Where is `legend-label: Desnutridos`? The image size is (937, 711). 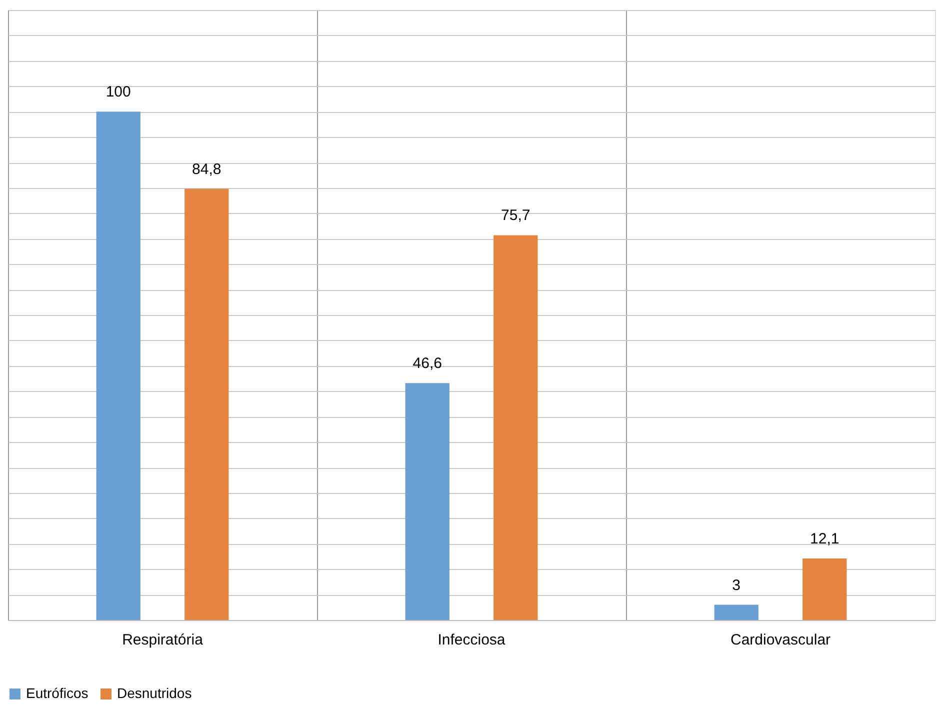 legend-label: Desnutridos is located at coordinates (154, 693).